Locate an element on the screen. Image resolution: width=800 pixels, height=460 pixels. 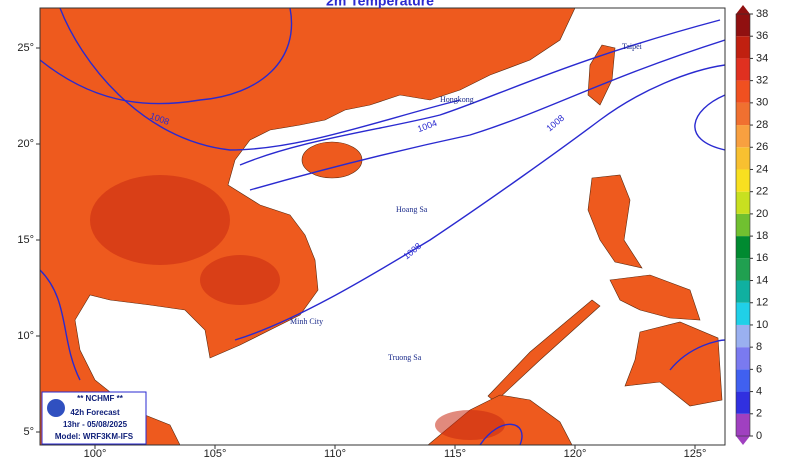
colorbar-tick-label: 30 is located at coordinates (762, 103).